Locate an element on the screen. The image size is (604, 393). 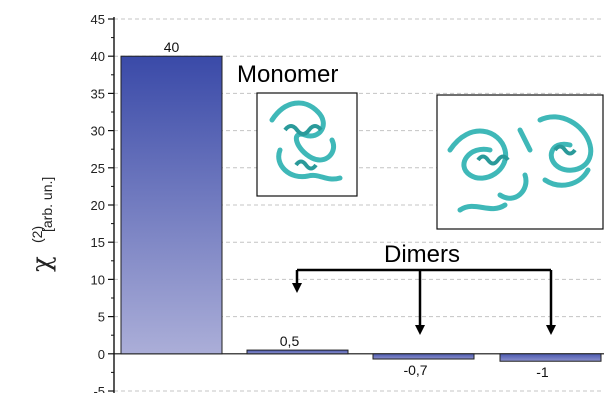
y-axis-title: χ (2) [arb. un.] is located at coordinates (42, 224).